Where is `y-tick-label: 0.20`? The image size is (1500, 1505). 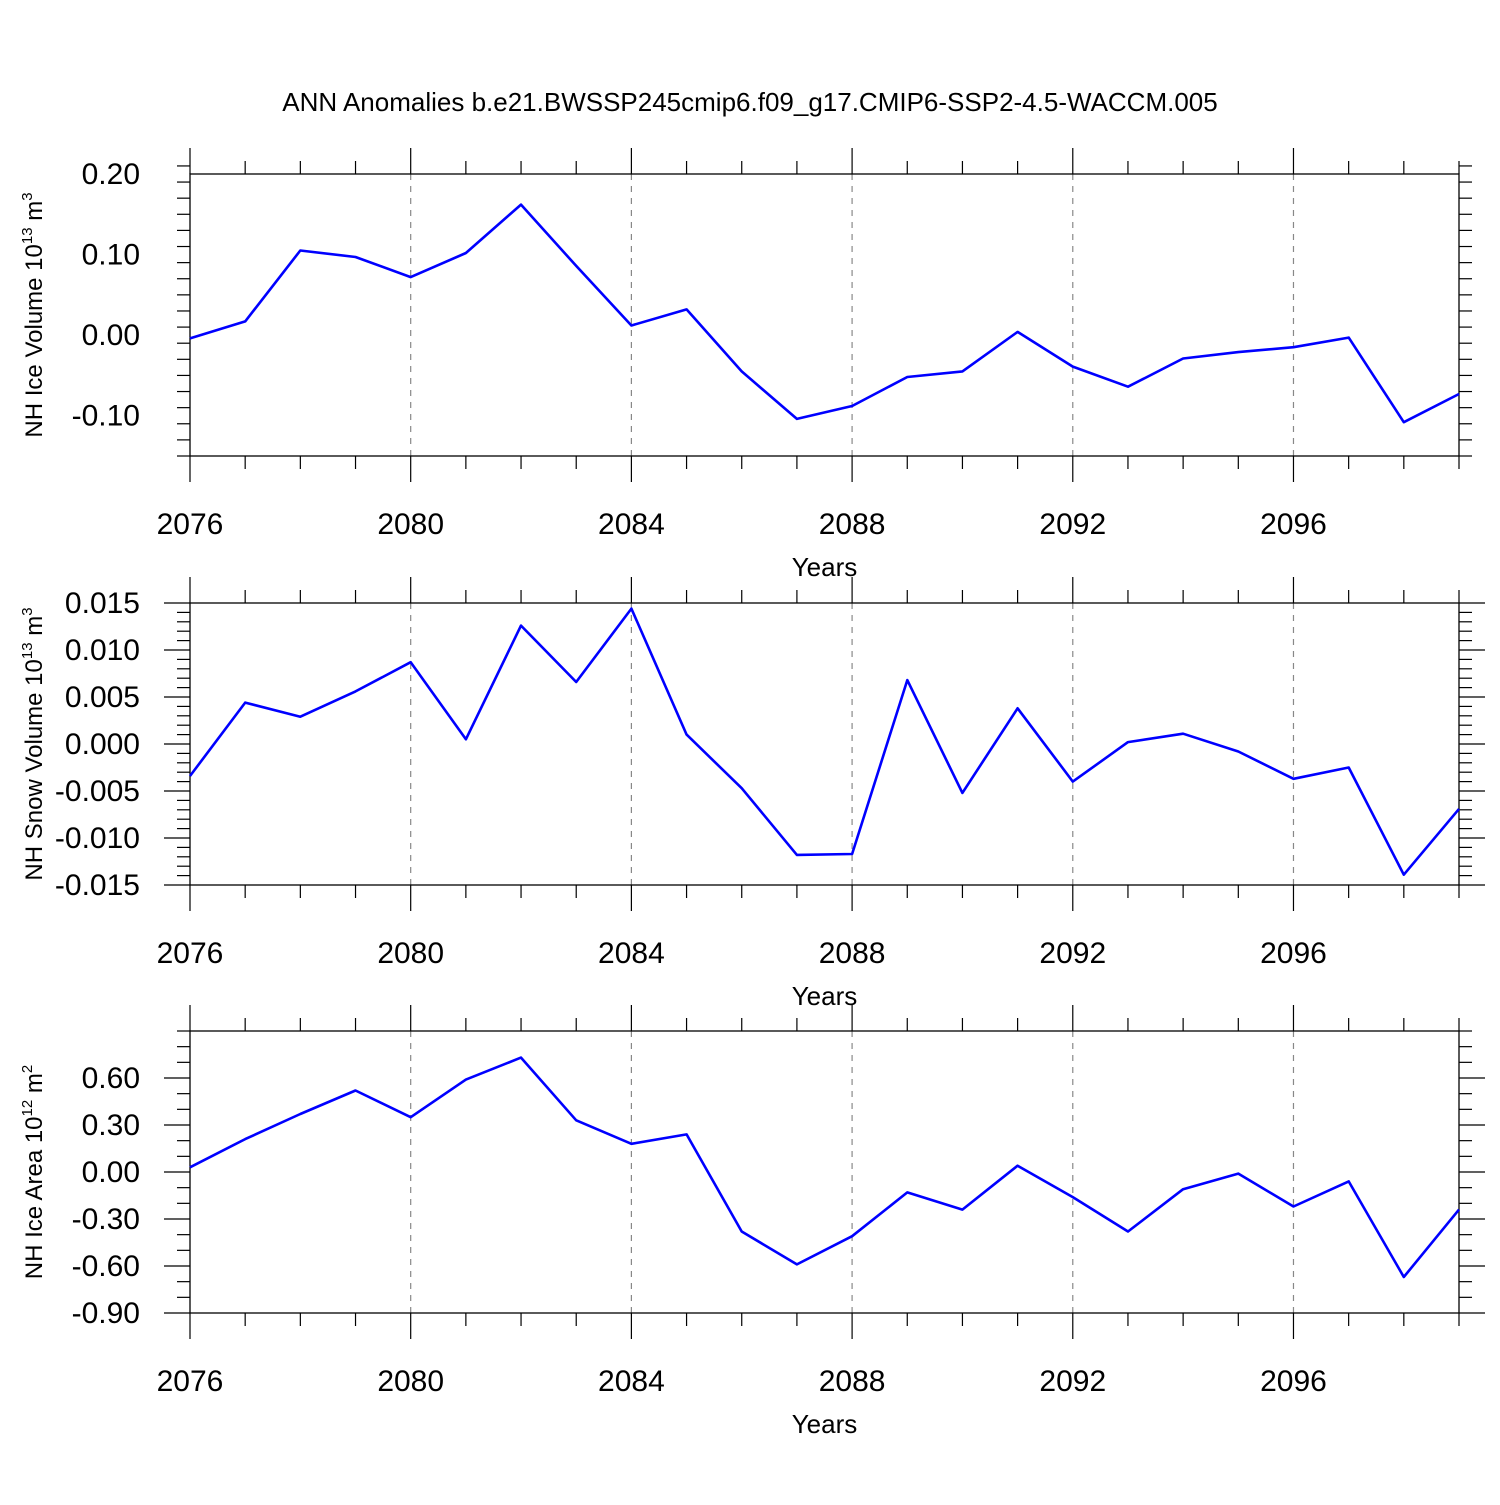
y-tick-label: 0.20 is located at coordinates (111, 174).